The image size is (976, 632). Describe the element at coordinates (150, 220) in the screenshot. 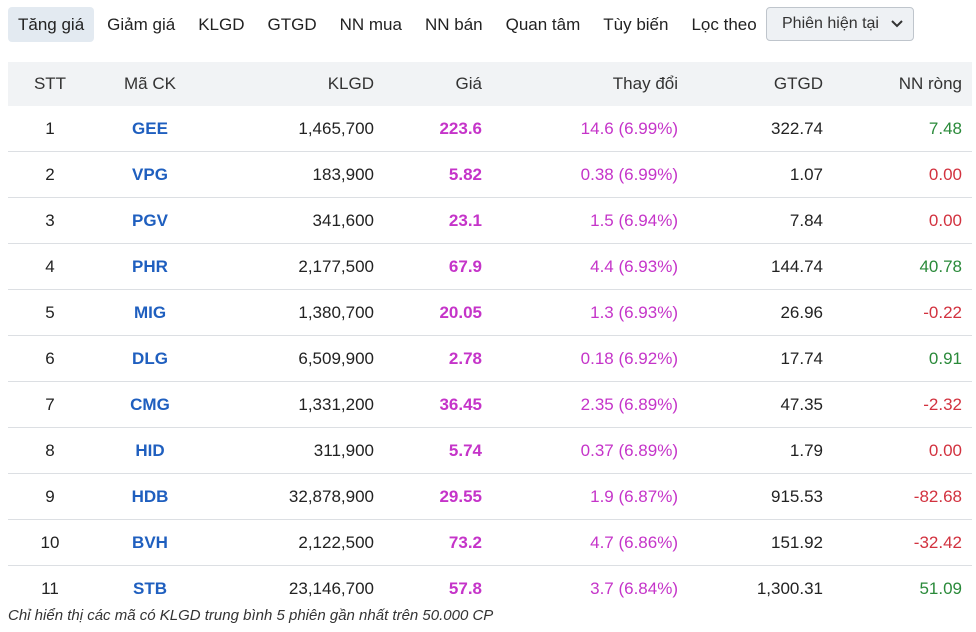

I see `stock-code: PGV` at that location.